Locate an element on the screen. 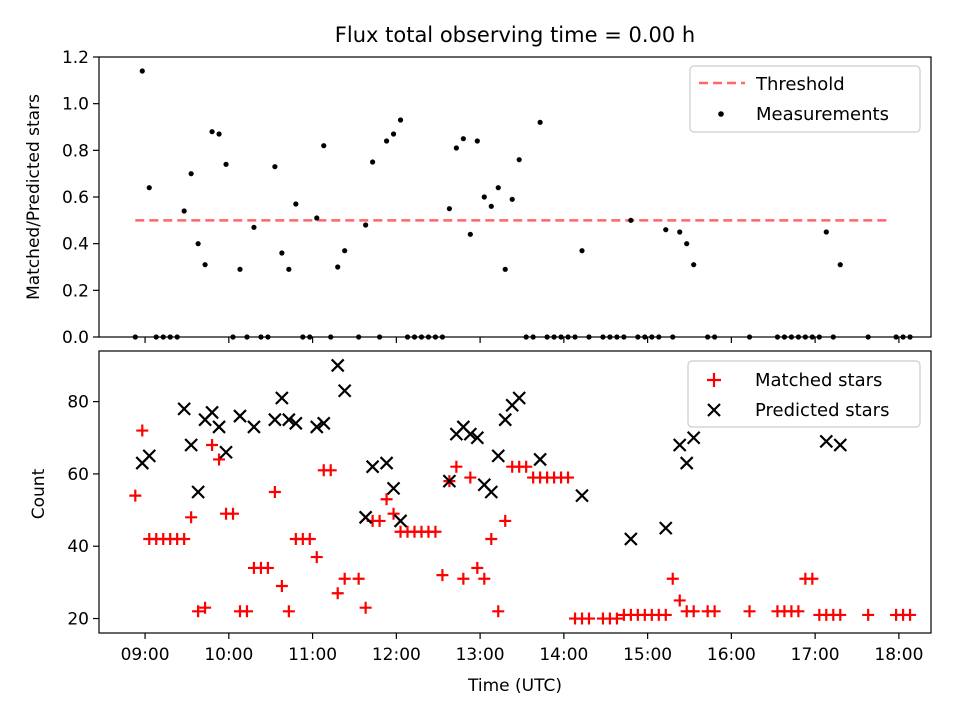  matched-legend-swatch is located at coordinates (714, 380).